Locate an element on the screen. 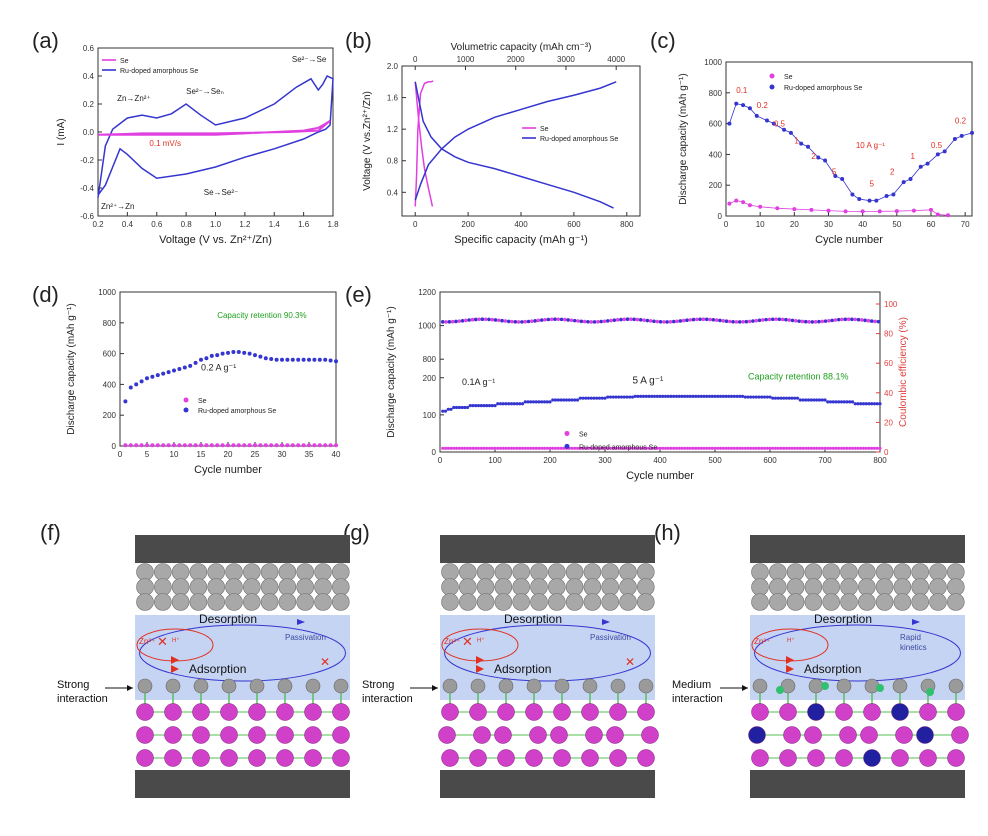  x-tick-label: 200 is located at coordinates (468, 224).